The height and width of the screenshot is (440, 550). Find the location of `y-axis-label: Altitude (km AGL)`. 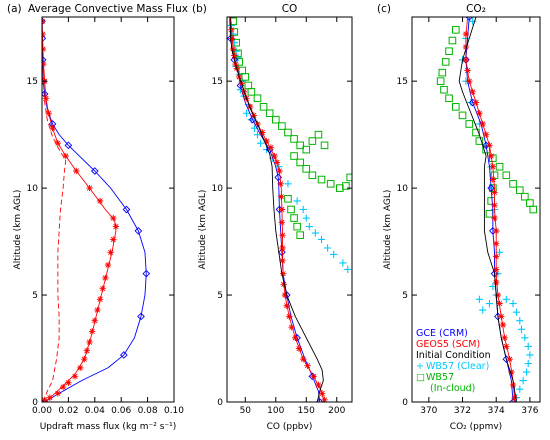

y-axis-label: Altitude (km AGL) is located at coordinates (18, 230).